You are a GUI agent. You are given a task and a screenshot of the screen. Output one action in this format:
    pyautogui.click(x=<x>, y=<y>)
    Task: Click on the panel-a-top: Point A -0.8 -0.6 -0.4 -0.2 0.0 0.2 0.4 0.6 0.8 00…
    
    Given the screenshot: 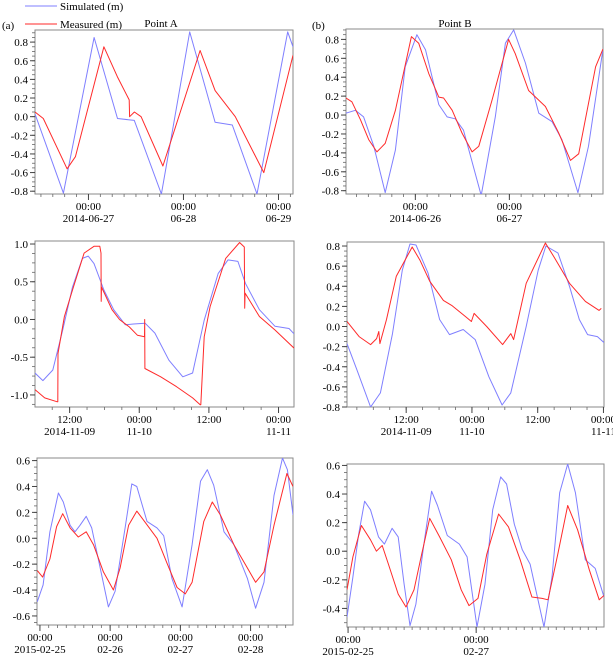 What is the action you would take?
    pyautogui.click(x=152, y=121)
    